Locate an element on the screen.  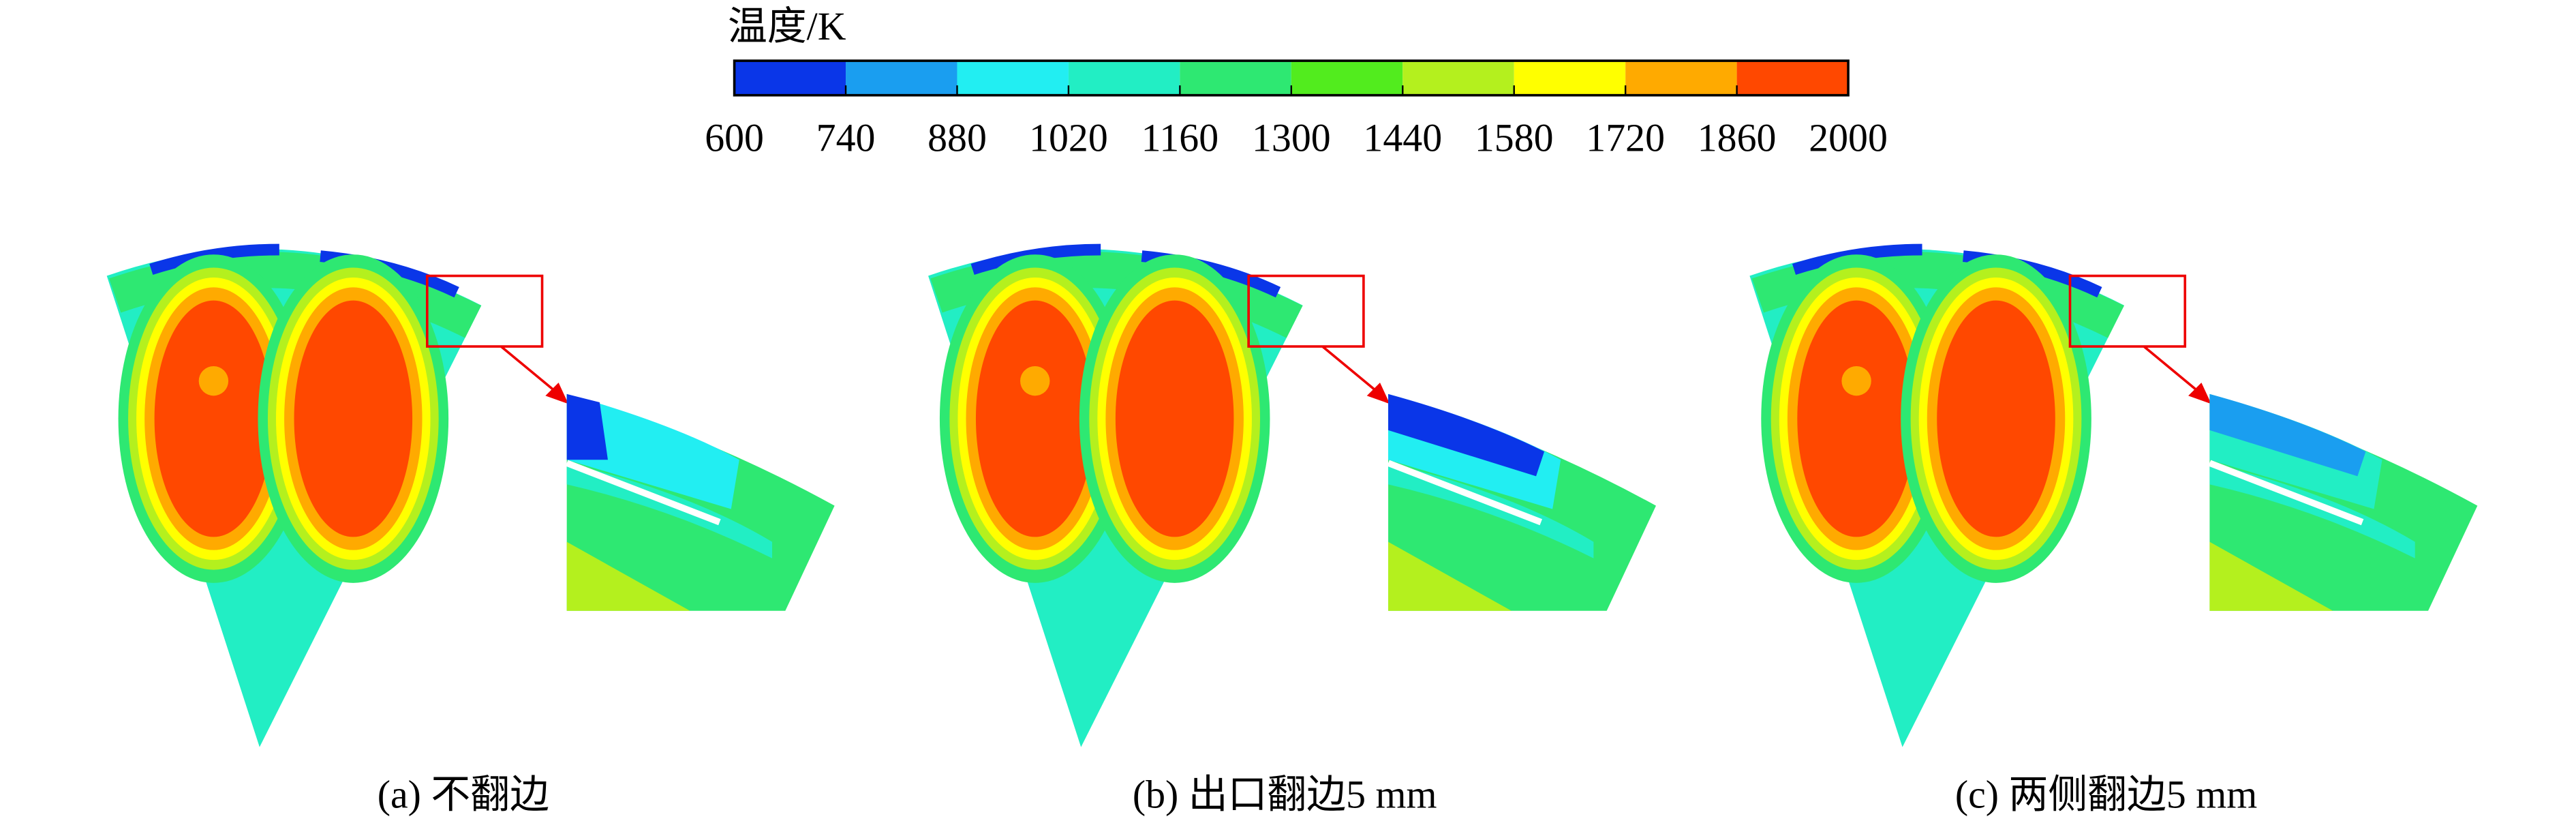
colorbar-tick-label: 880 is located at coordinates (957, 138).